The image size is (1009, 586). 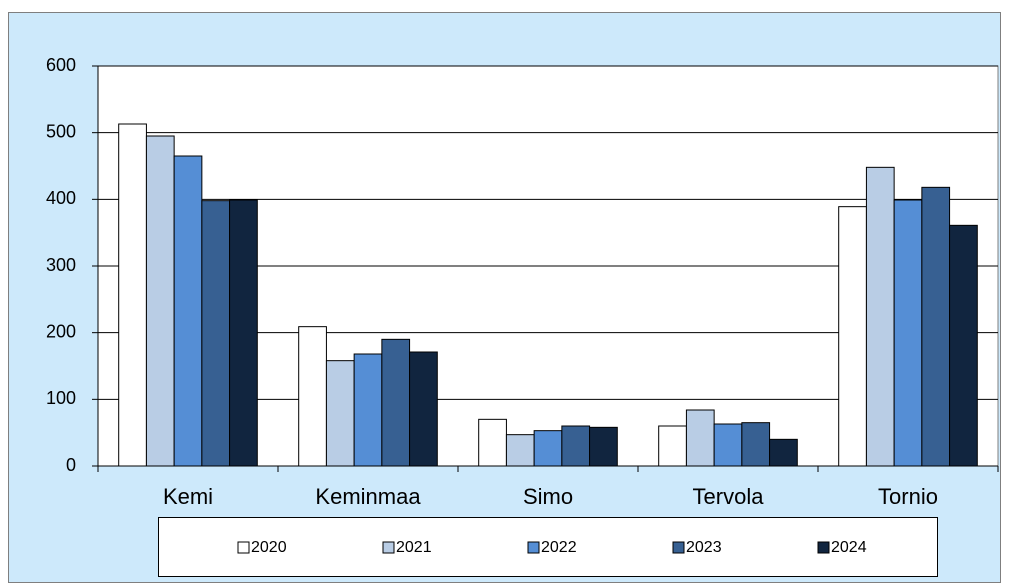 I want to click on x-tick-label: Keminmaa, so click(x=368, y=496).